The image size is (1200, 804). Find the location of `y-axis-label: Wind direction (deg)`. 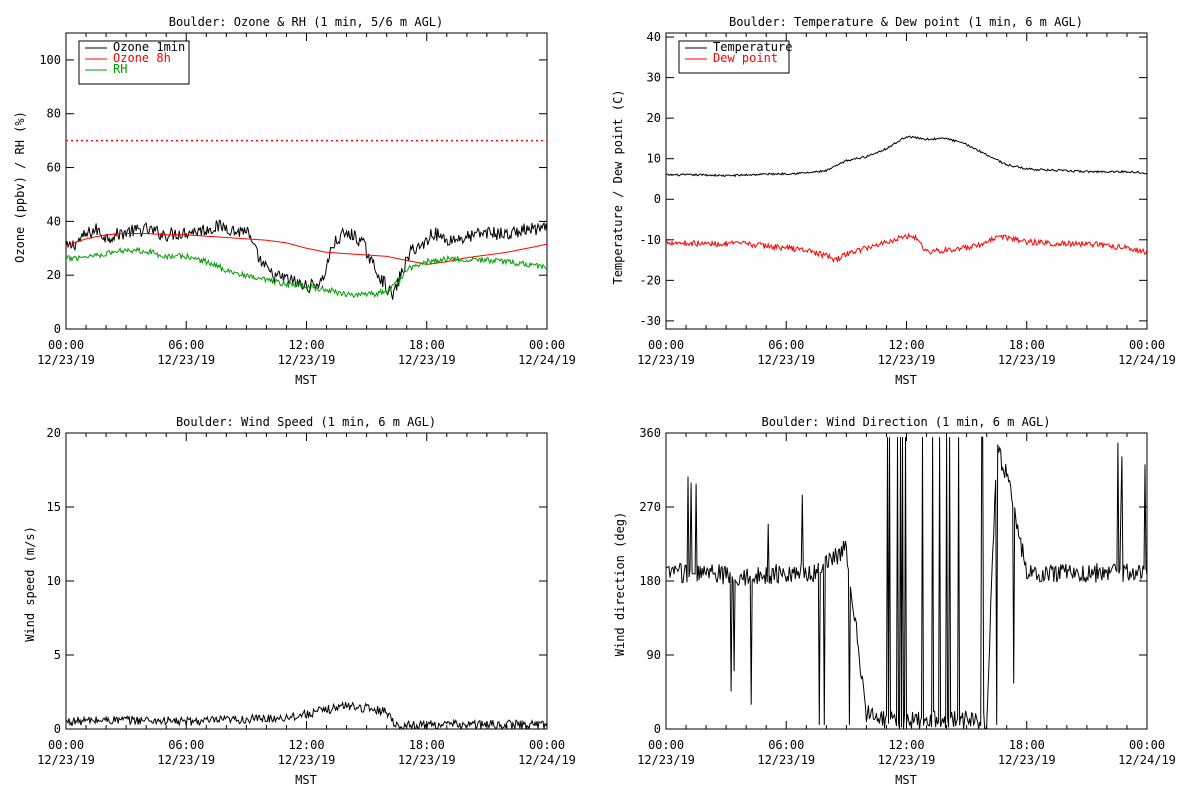

y-axis-label: Wind direction (deg) is located at coordinates (620, 584).